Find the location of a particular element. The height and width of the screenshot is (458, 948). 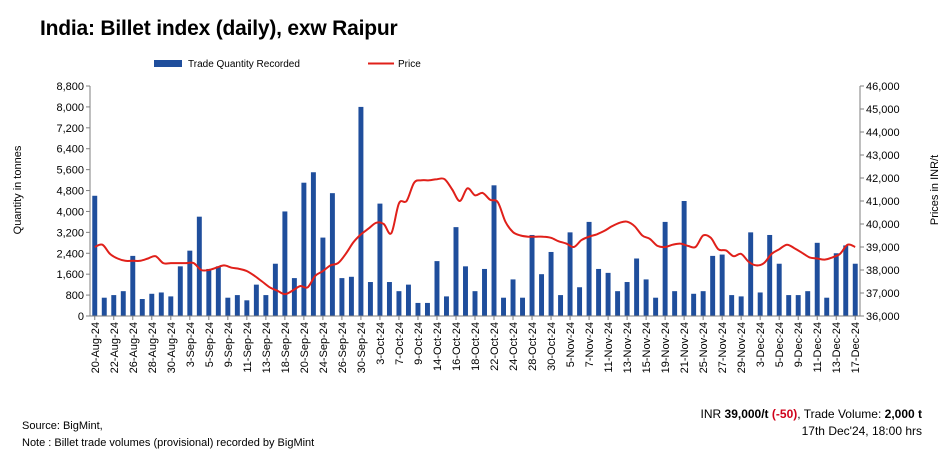

x-axis-tick-label: 9-Oct-24 is located at coordinates (419, 343).